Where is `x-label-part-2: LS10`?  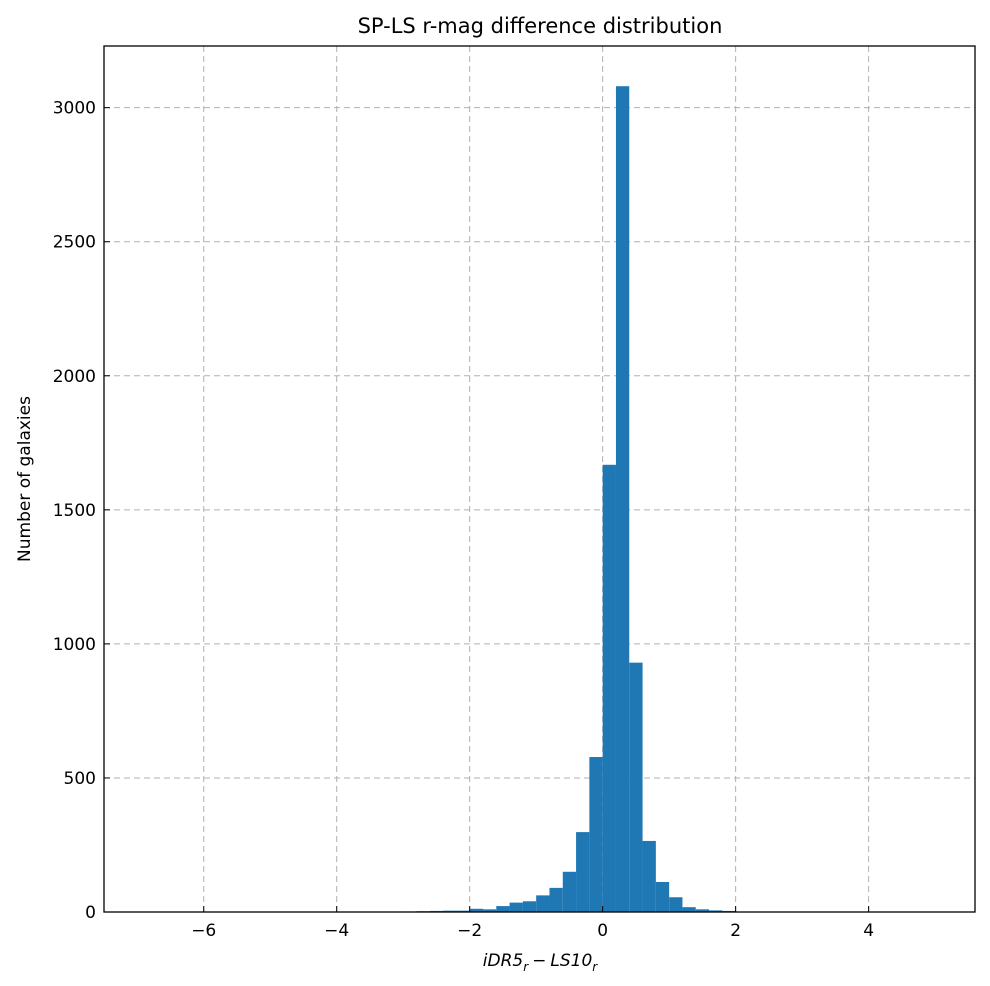
x-label-part-2: LS10 is located at coordinates (571, 961).